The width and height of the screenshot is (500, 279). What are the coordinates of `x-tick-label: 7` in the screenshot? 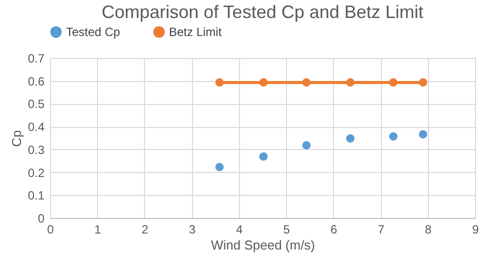 It's located at (381, 229).